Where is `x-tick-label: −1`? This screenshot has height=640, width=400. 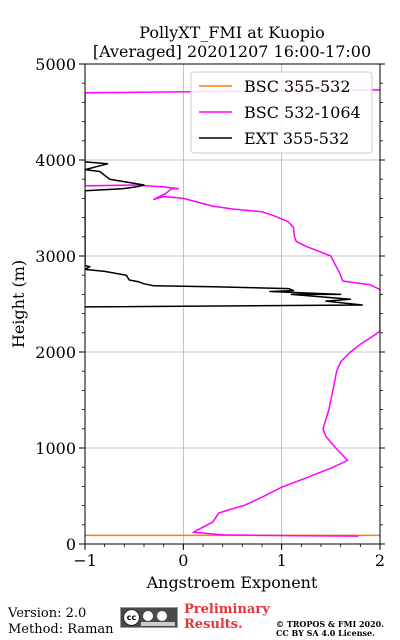 x-tick-label: −1 is located at coordinates (85, 560).